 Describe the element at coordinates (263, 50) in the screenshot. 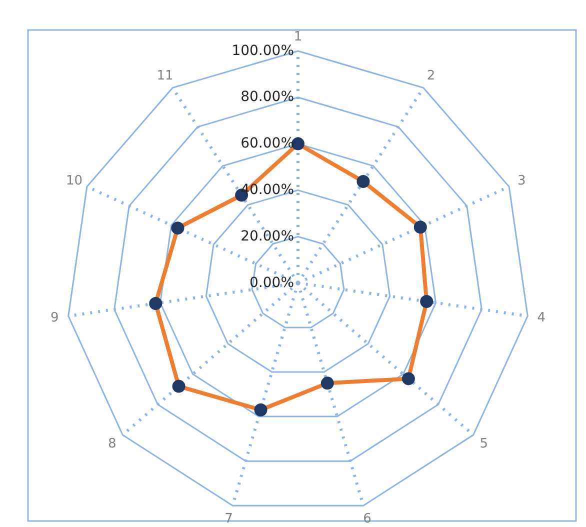

I see `y-tick-label: 100.00%` at that location.